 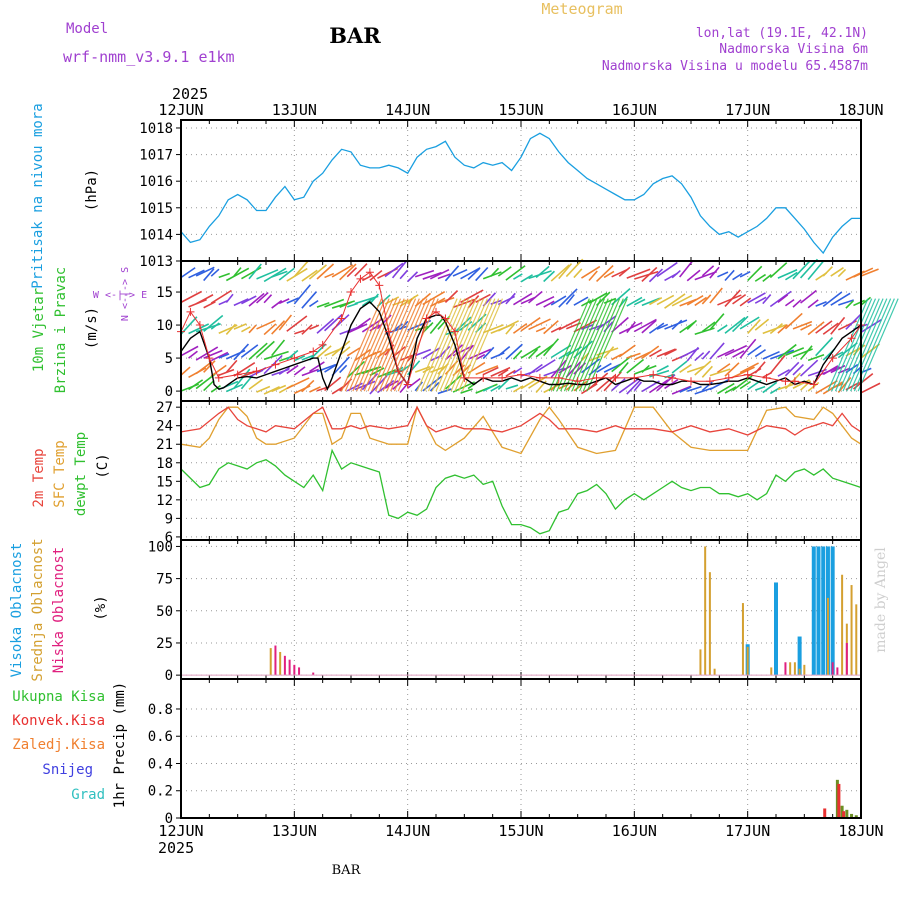 I want to click on legend-total: Ukupna Kisa, so click(x=58, y=697).